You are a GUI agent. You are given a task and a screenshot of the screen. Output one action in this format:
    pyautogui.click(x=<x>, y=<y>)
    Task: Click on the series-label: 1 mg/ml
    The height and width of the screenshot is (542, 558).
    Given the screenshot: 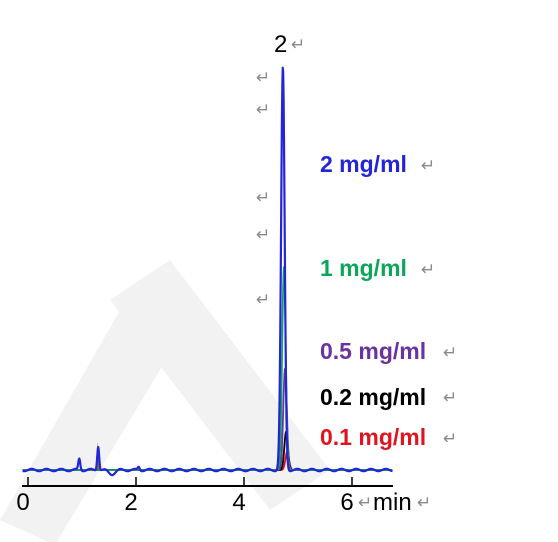 What is the action you would take?
    pyautogui.click(x=363, y=268)
    